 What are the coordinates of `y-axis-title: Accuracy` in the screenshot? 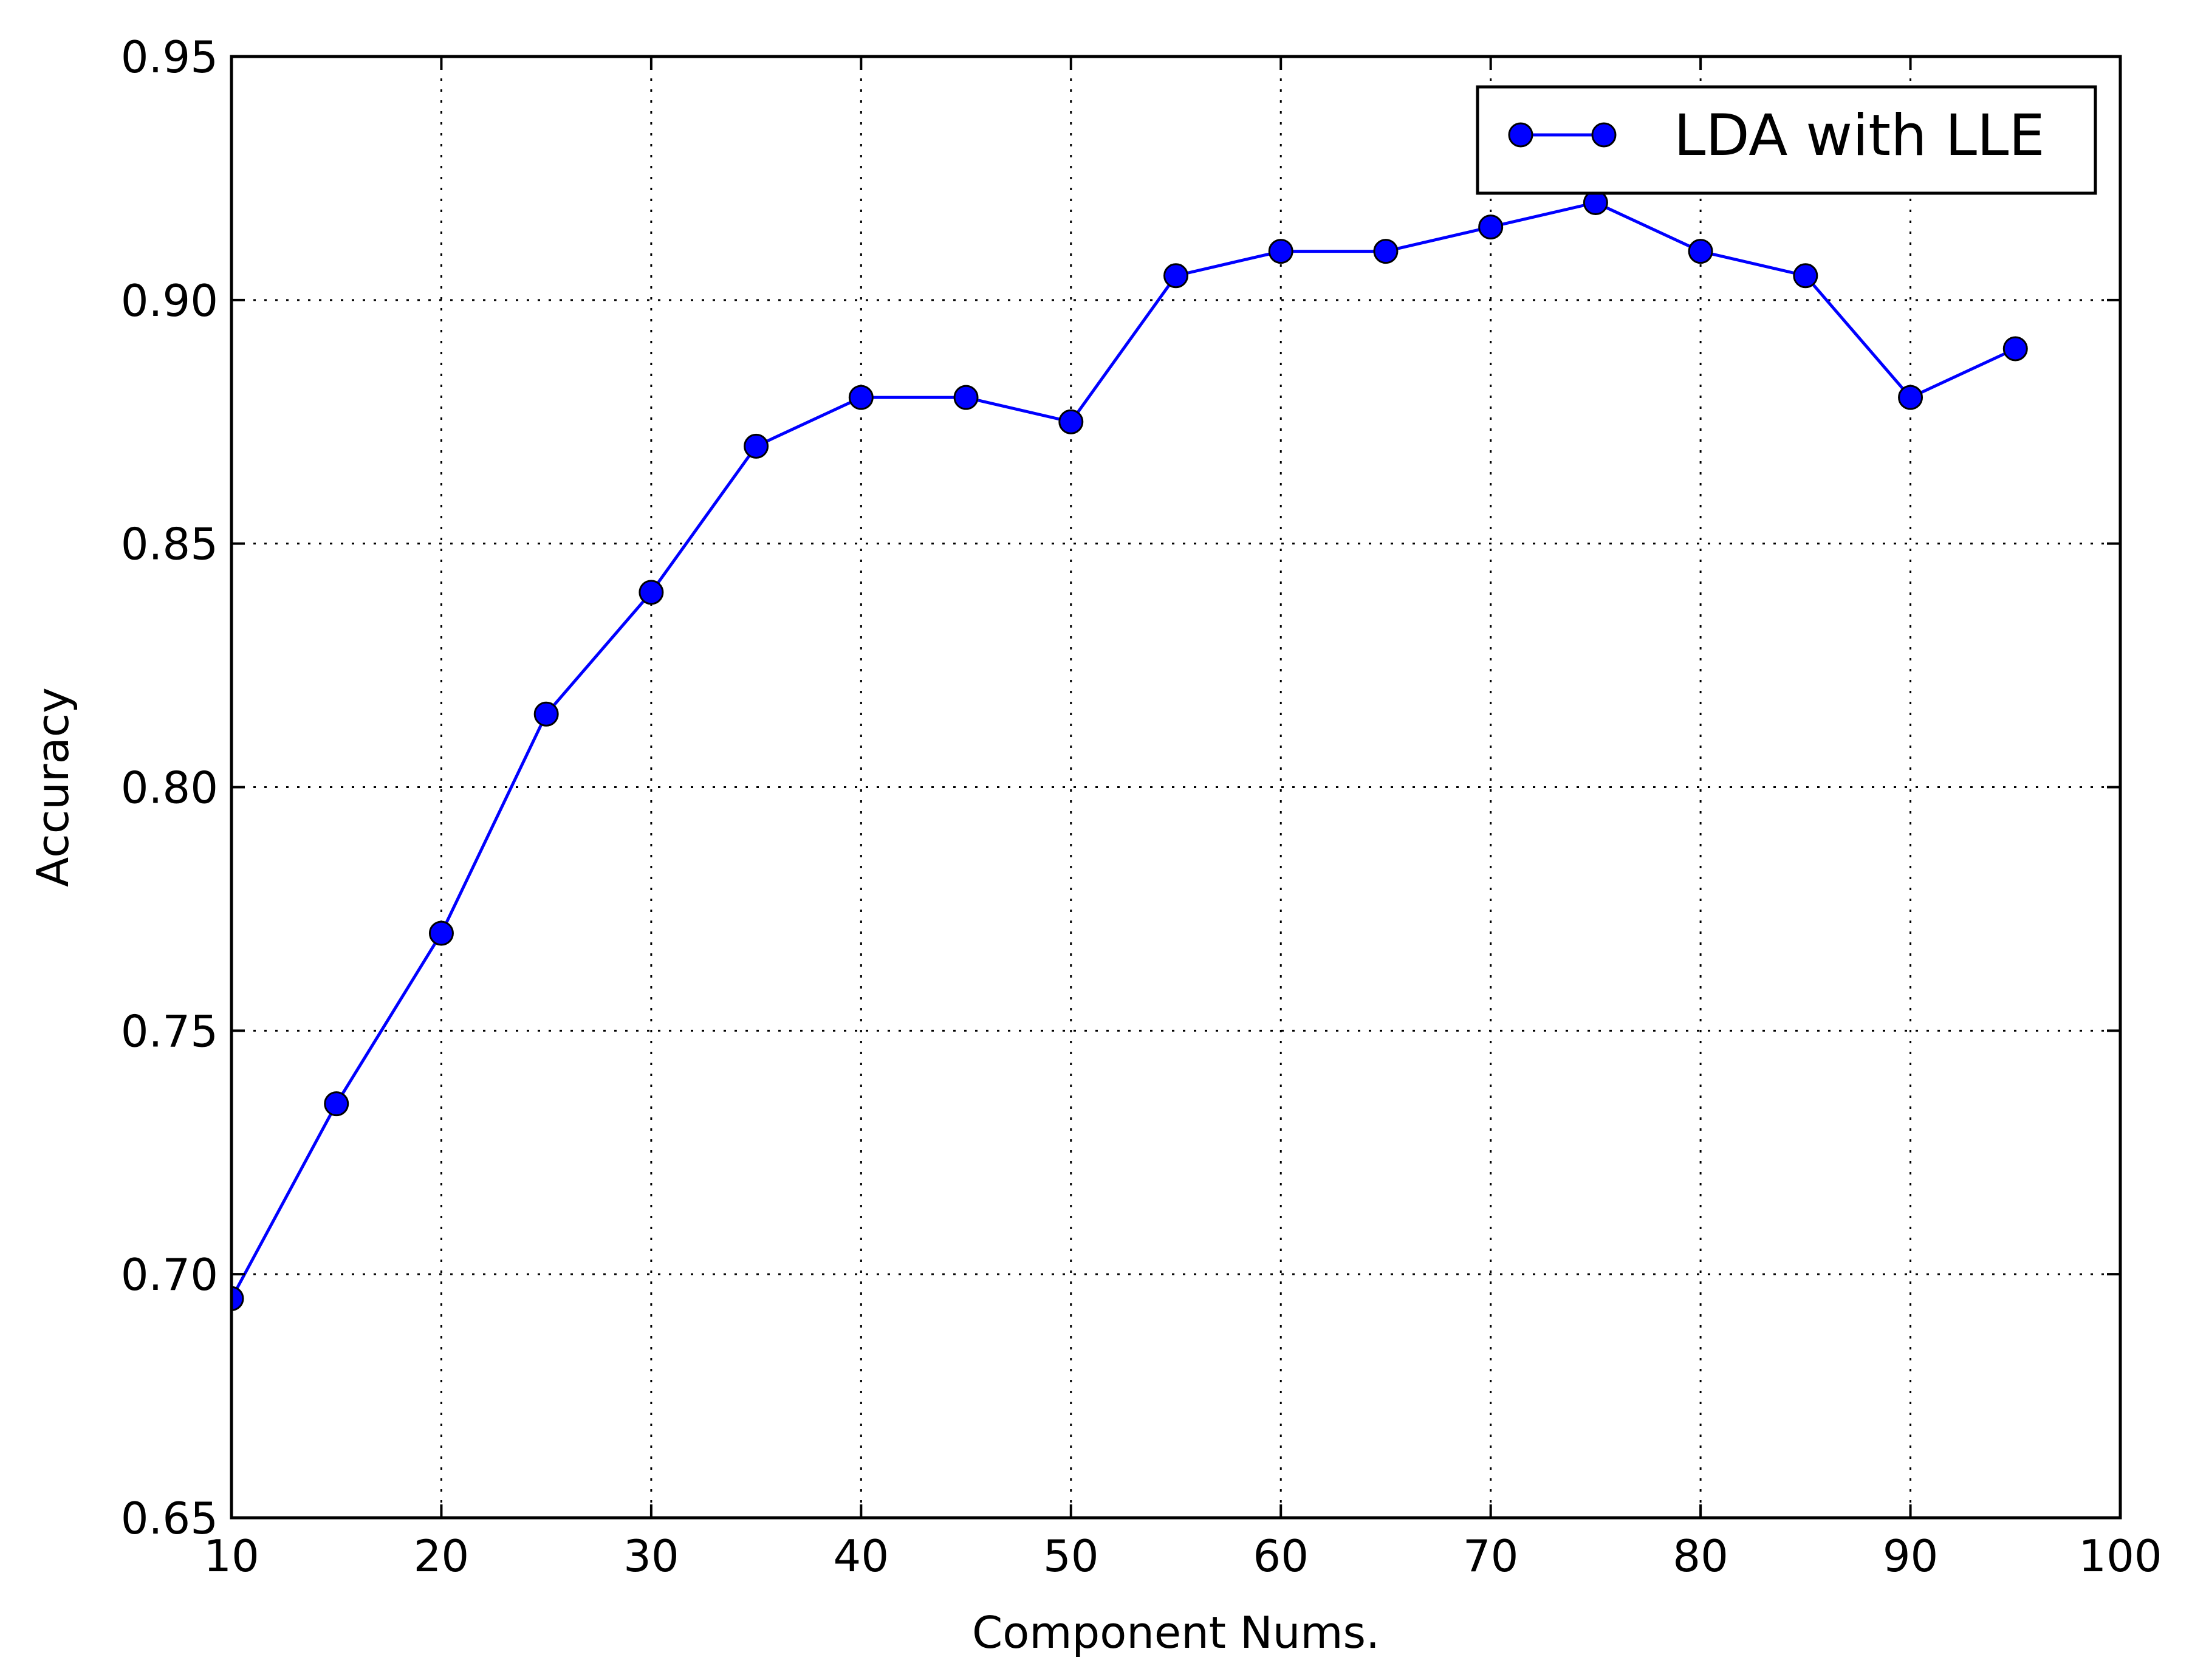 It's located at (52, 787).